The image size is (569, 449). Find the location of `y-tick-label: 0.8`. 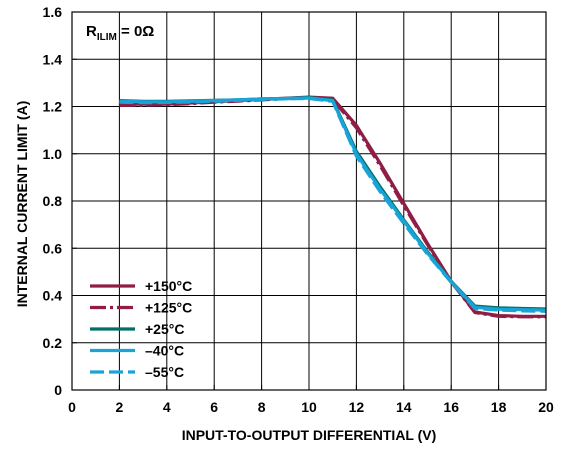

y-tick-label: 0.8 is located at coordinates (53, 201).